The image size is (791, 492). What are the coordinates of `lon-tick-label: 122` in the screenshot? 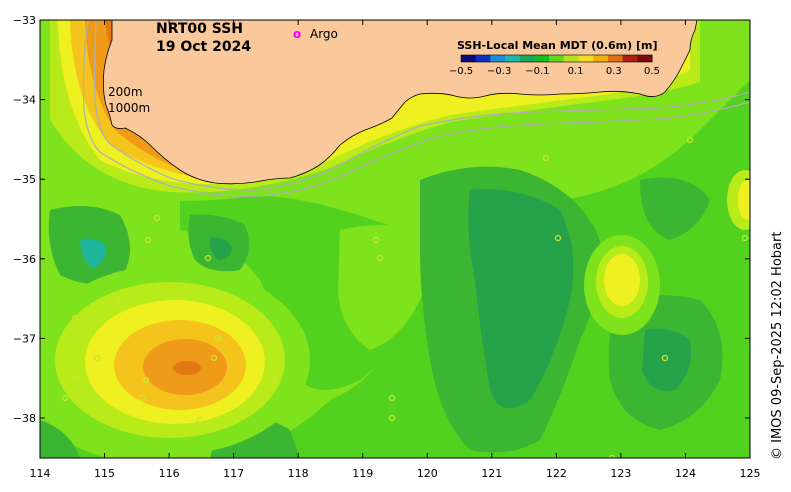 It's located at (556, 473).